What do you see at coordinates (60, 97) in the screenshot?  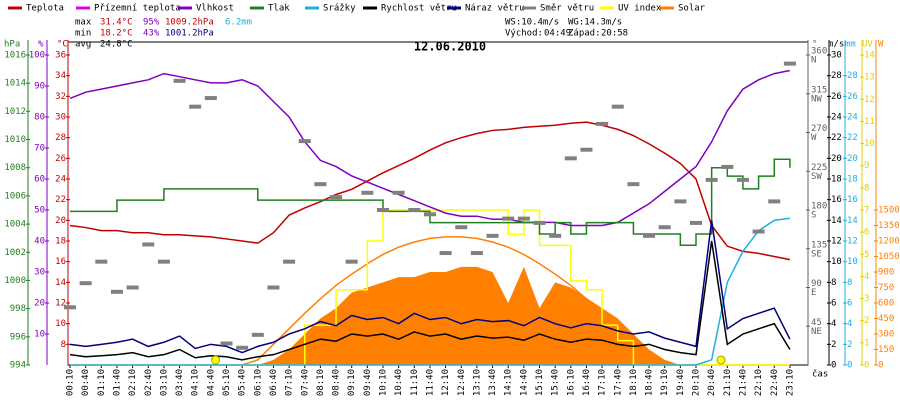 I see `y-tick-label: 32` at bounding box center [60, 97].